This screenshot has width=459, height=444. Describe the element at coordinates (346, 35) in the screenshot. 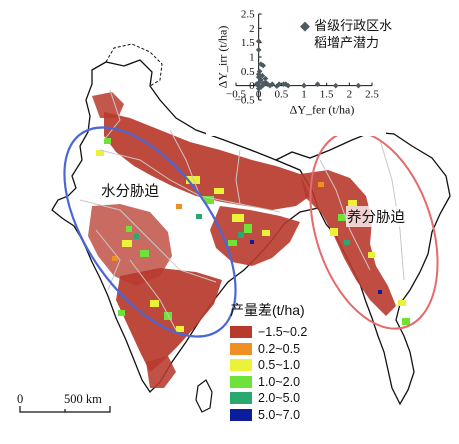

I see `inset-legend: ◆ 省级行政区水 稻增产潜力` at that location.